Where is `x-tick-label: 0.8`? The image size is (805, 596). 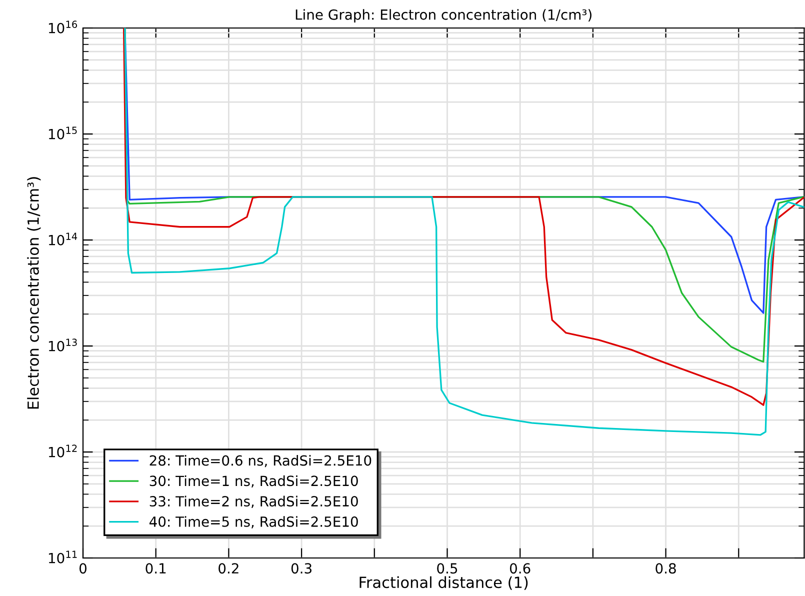
x-tick-label: 0.8 is located at coordinates (666, 568).